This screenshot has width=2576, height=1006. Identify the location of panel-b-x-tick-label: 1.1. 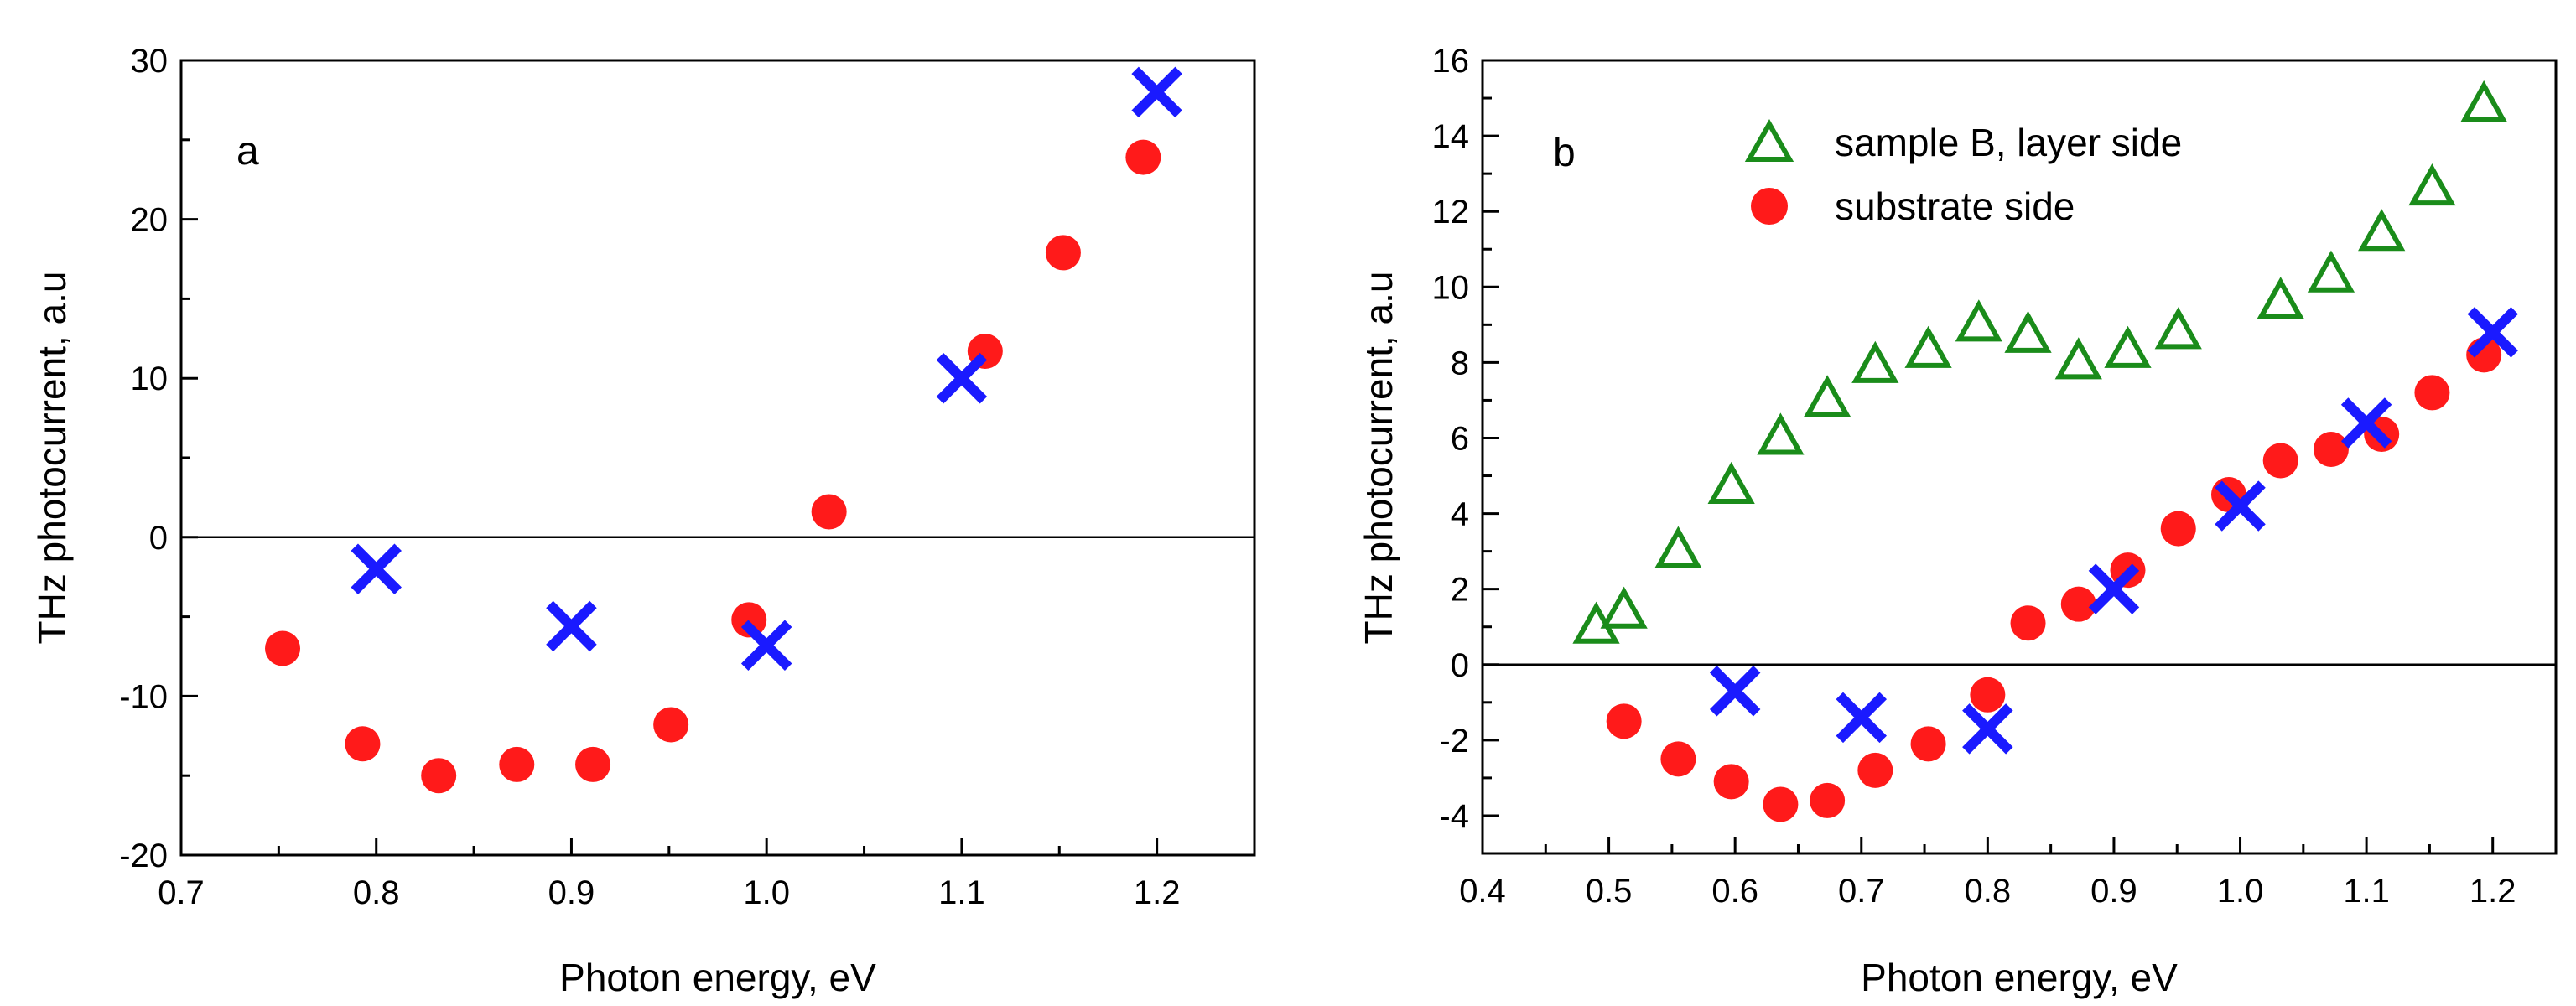
(2366, 891).